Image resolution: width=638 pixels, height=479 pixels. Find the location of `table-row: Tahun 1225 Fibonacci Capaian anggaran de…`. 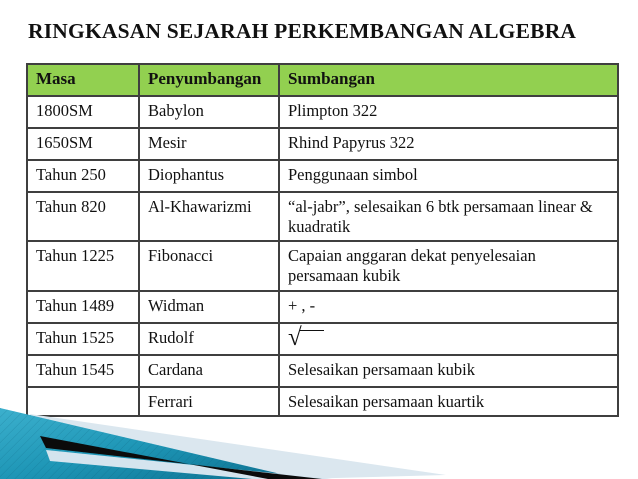

table-row: Tahun 1225 Fibonacci Capaian anggaran de… is located at coordinates (322, 266).